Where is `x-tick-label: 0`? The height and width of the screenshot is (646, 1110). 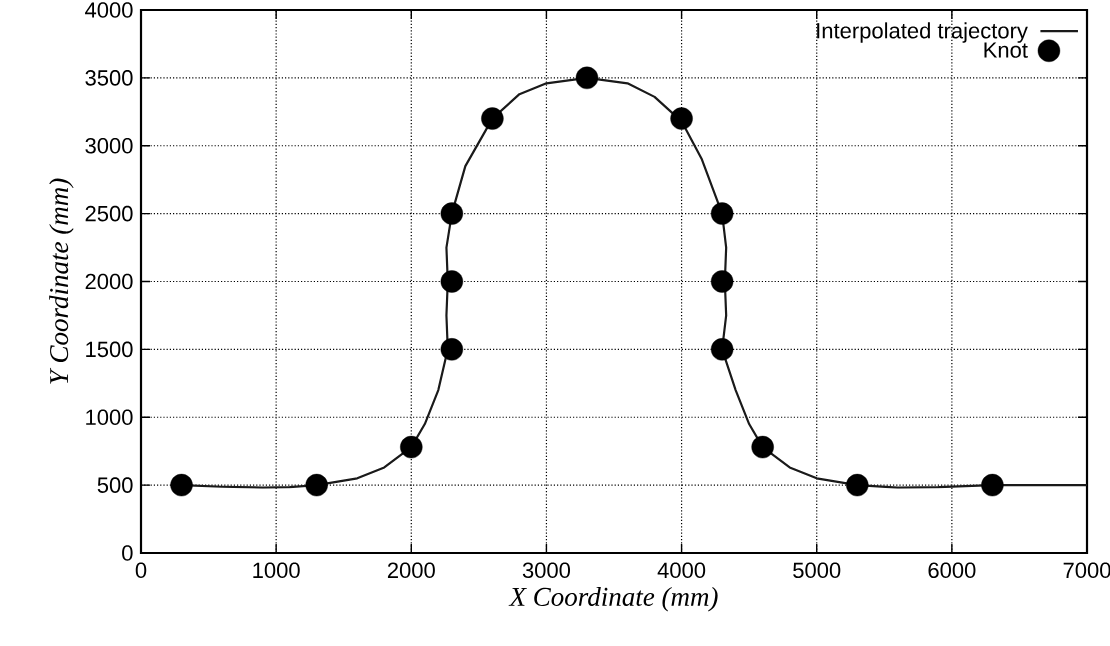
x-tick-label: 0 is located at coordinates (141, 570).